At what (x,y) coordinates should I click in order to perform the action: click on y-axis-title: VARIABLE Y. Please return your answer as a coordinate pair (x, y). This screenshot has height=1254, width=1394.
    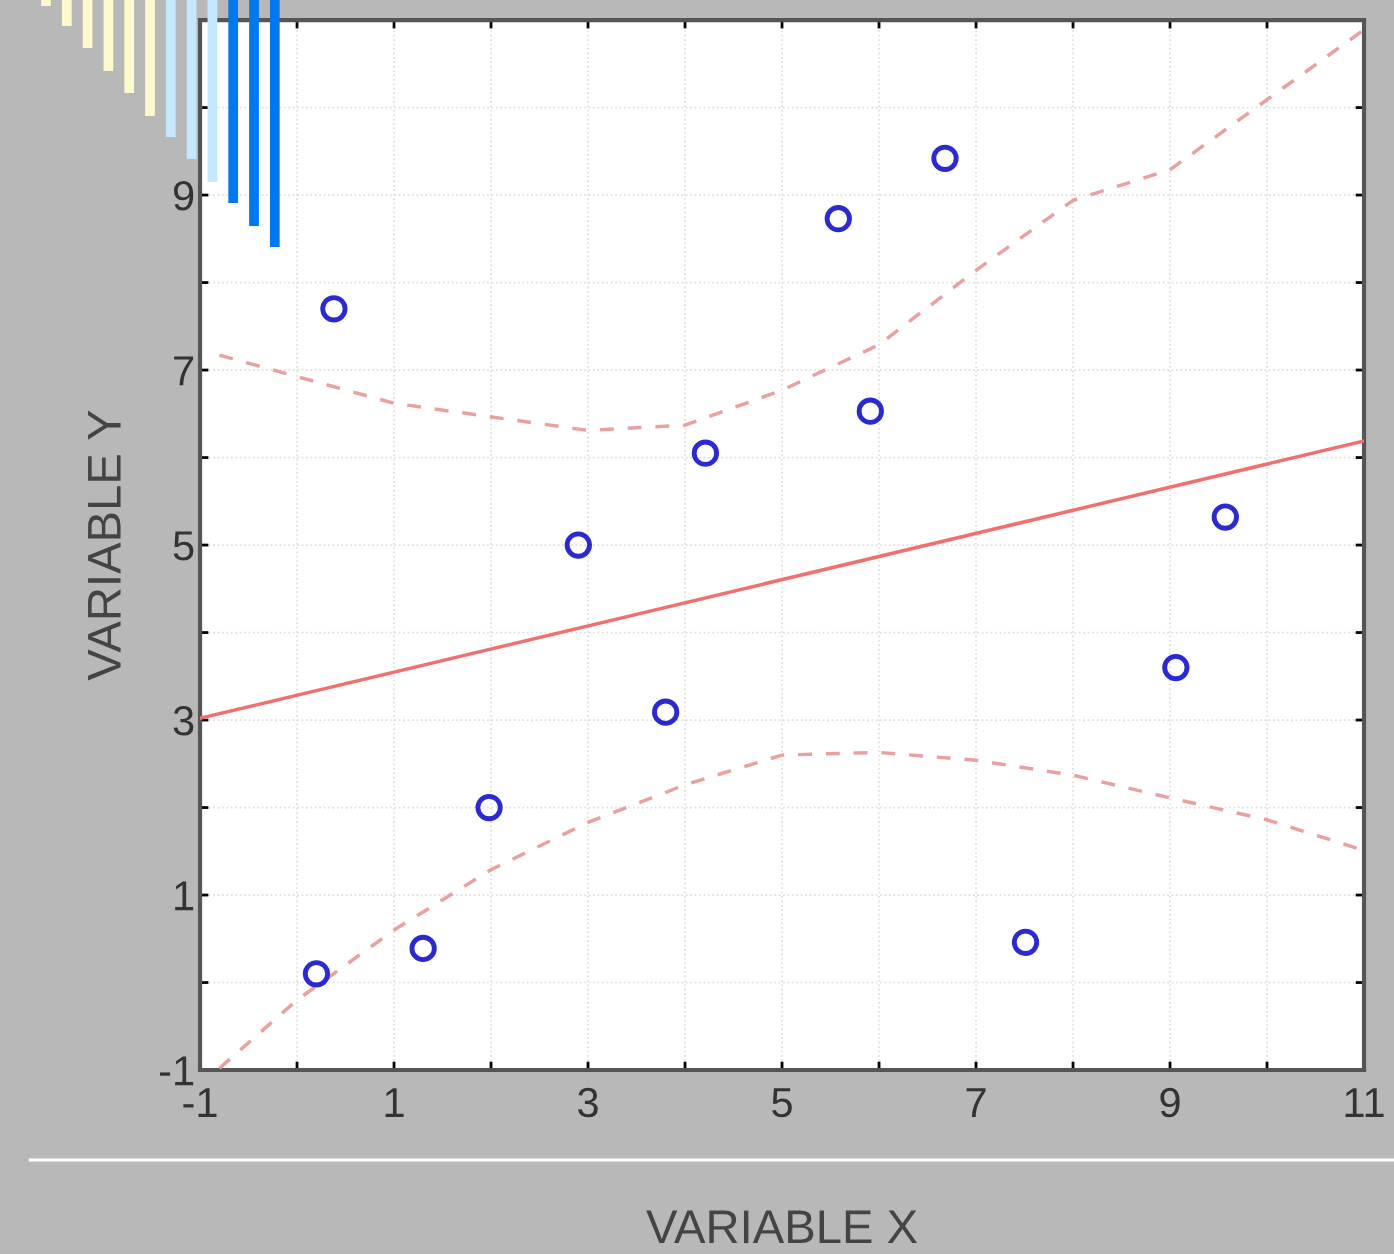
    Looking at the image, I should click on (104, 545).